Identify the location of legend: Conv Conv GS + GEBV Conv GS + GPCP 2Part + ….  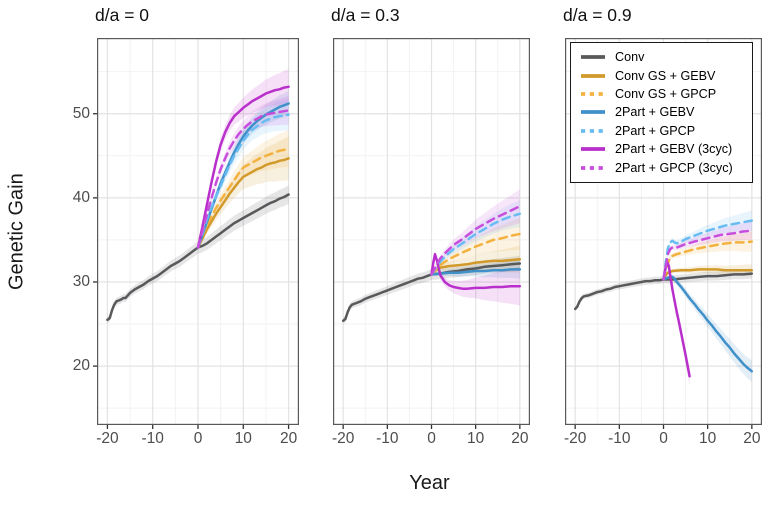
(661, 112).